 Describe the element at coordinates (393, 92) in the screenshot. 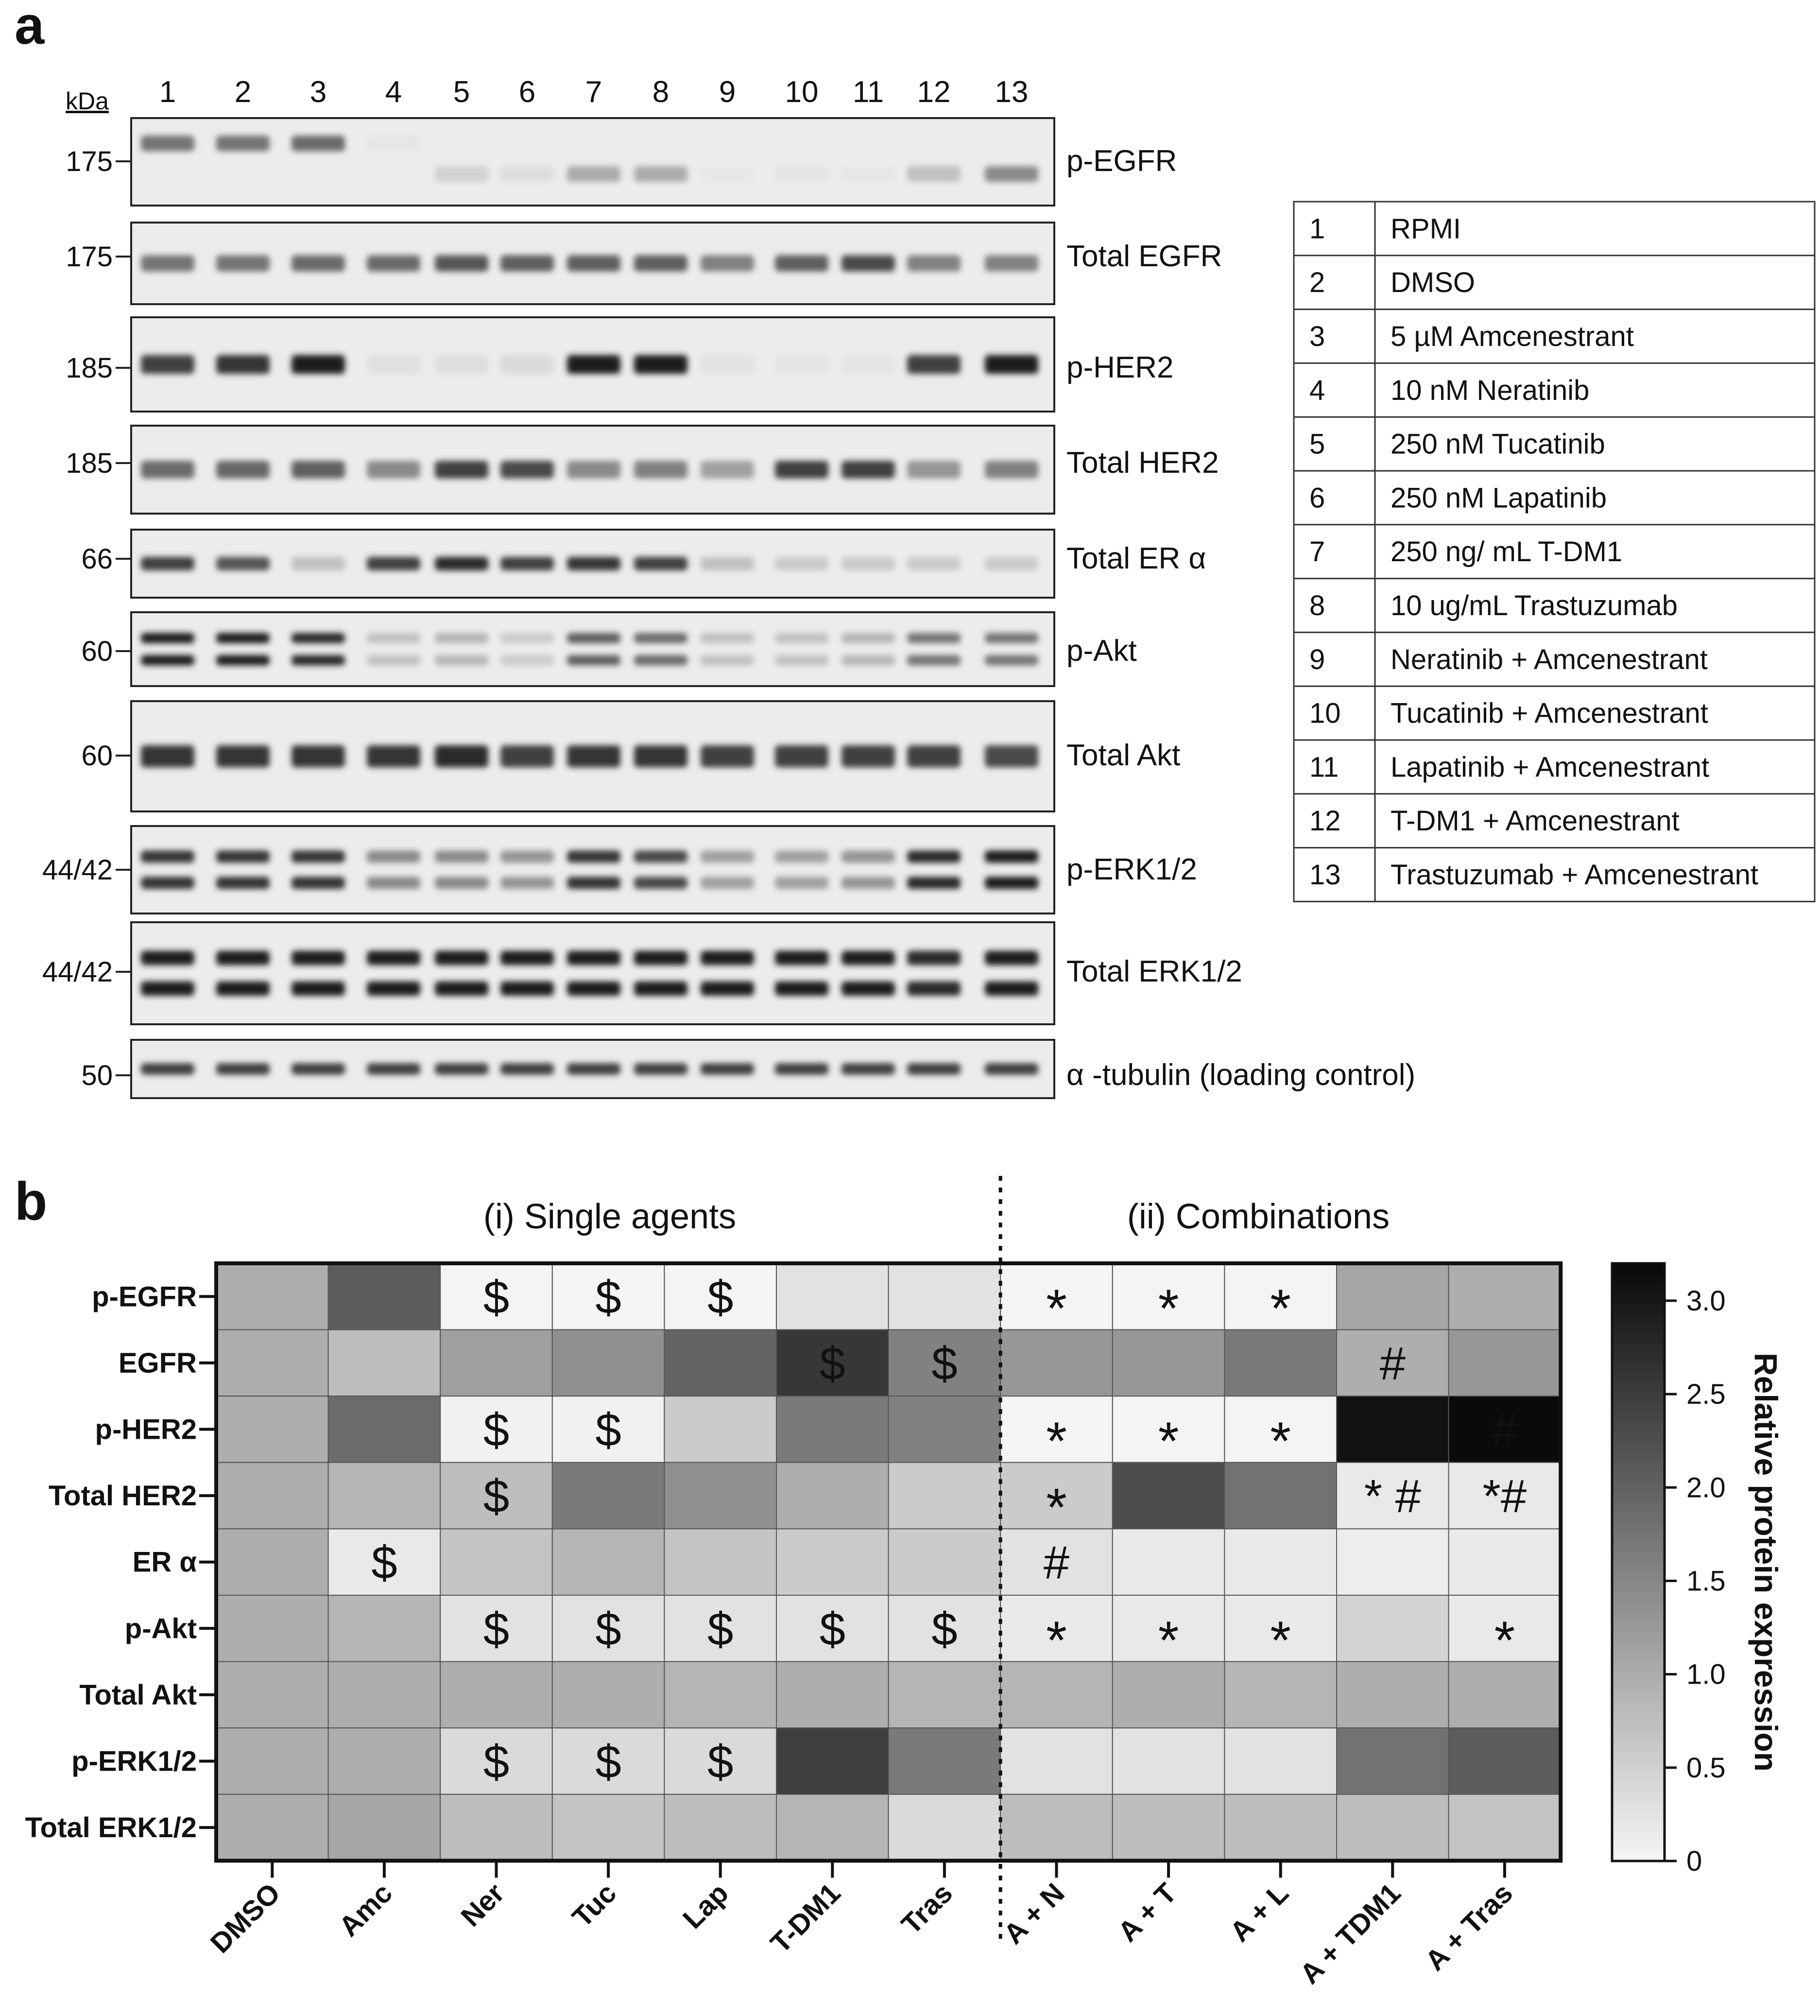

I see `lane-number: 4` at that location.